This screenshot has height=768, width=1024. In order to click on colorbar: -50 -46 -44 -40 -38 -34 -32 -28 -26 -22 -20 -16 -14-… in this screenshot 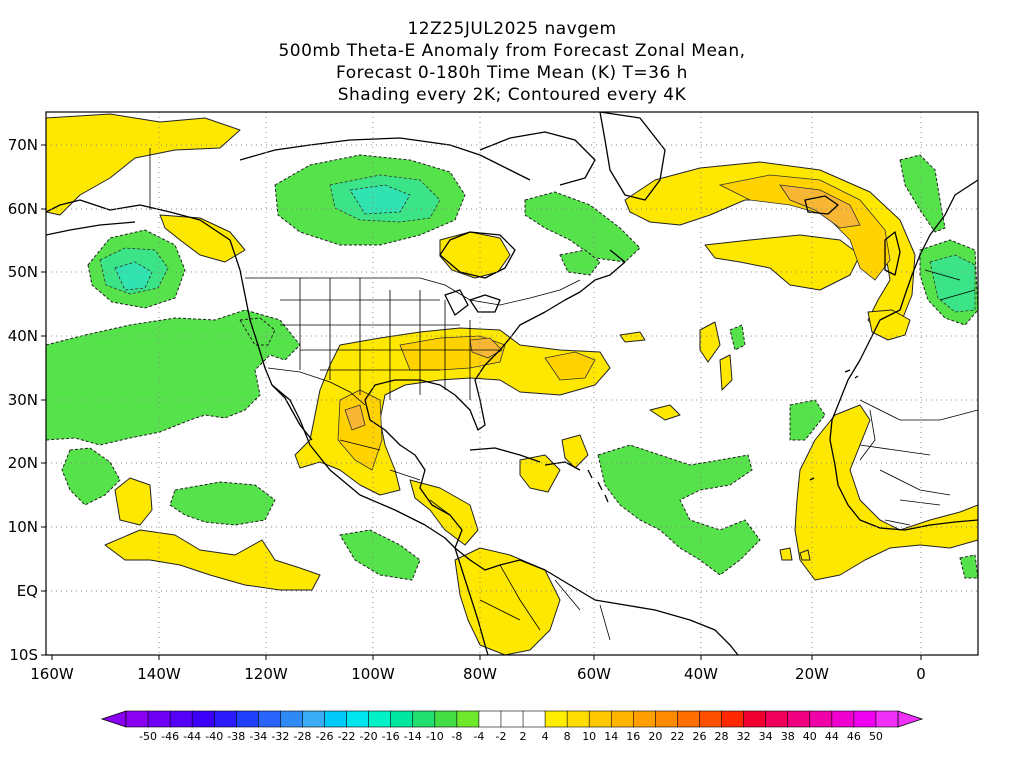, I will do `click(512, 726)`.